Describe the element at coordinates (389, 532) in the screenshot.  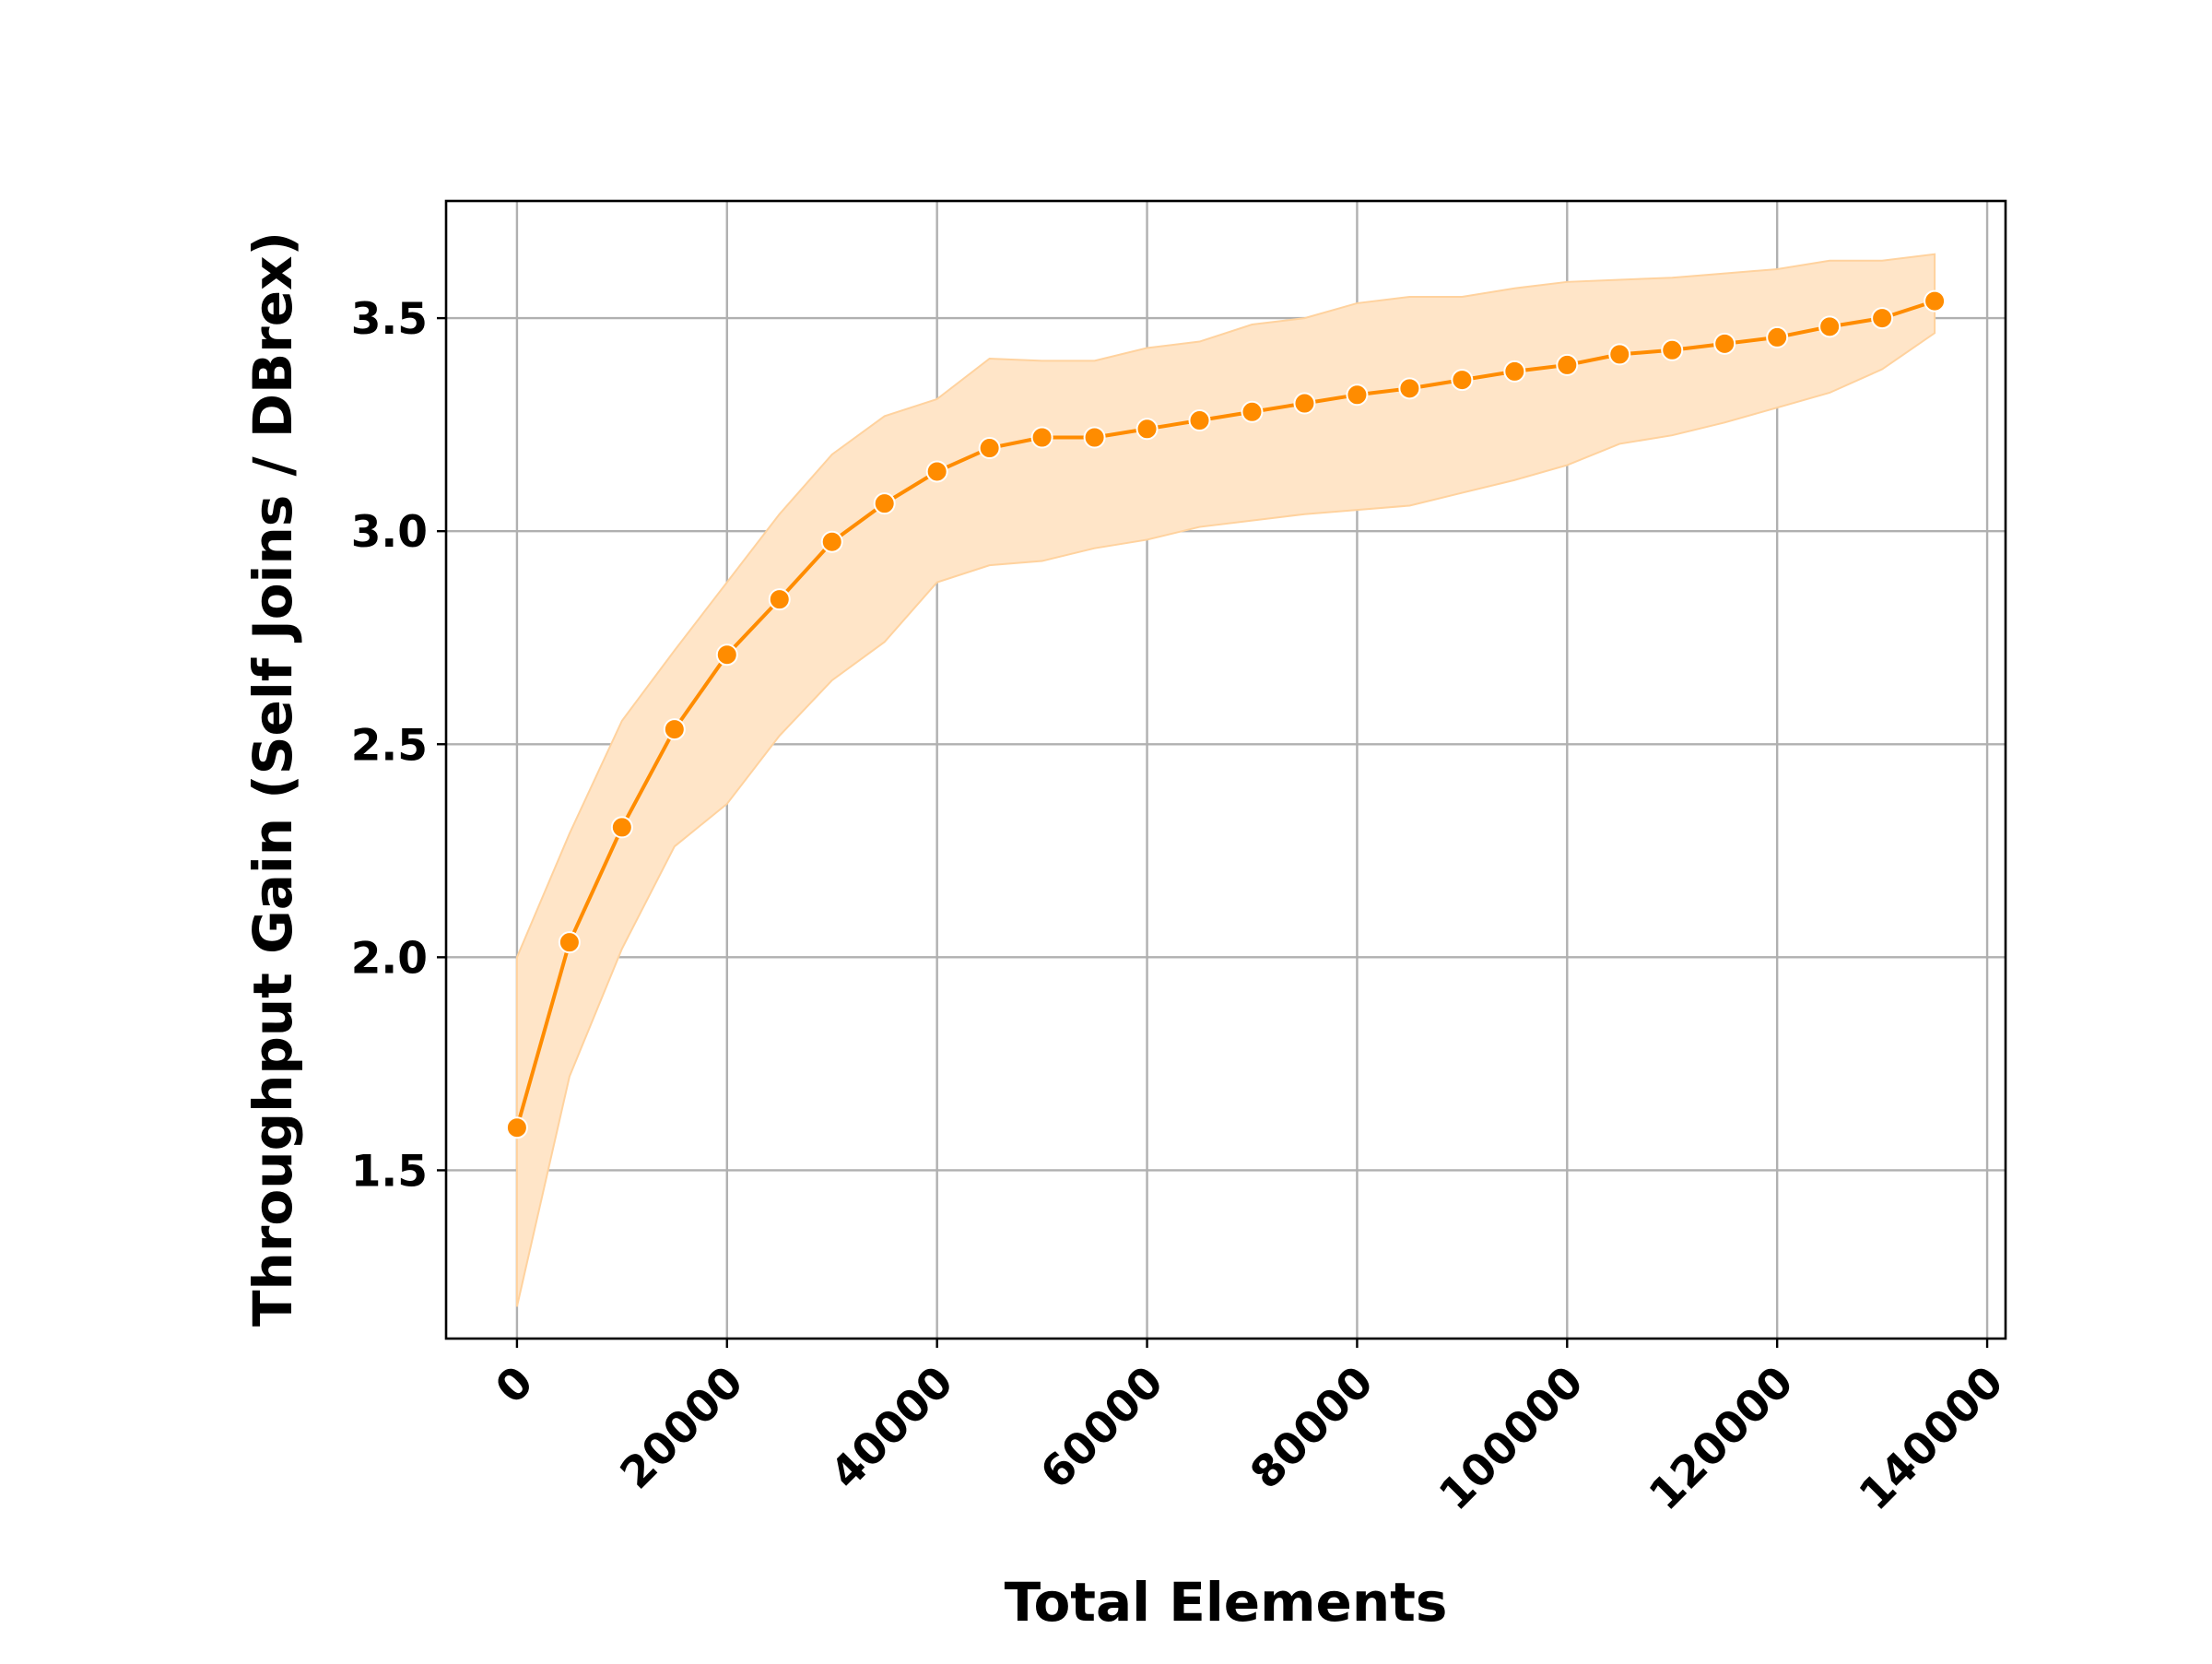
I see `y-tick-label: 3.0` at that location.